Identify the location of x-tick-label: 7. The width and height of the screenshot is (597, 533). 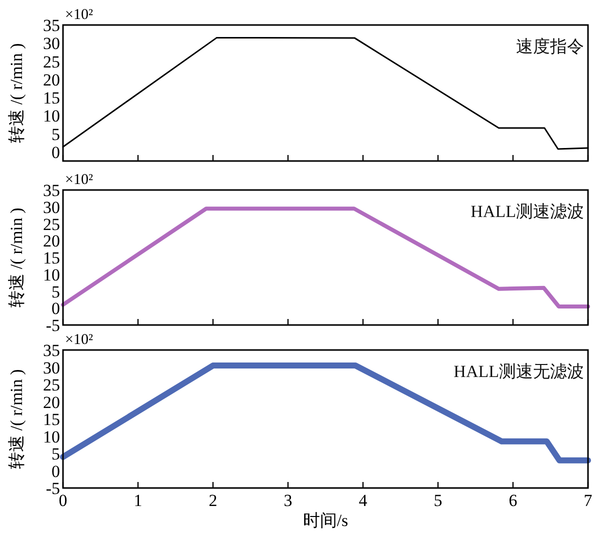
(588, 500).